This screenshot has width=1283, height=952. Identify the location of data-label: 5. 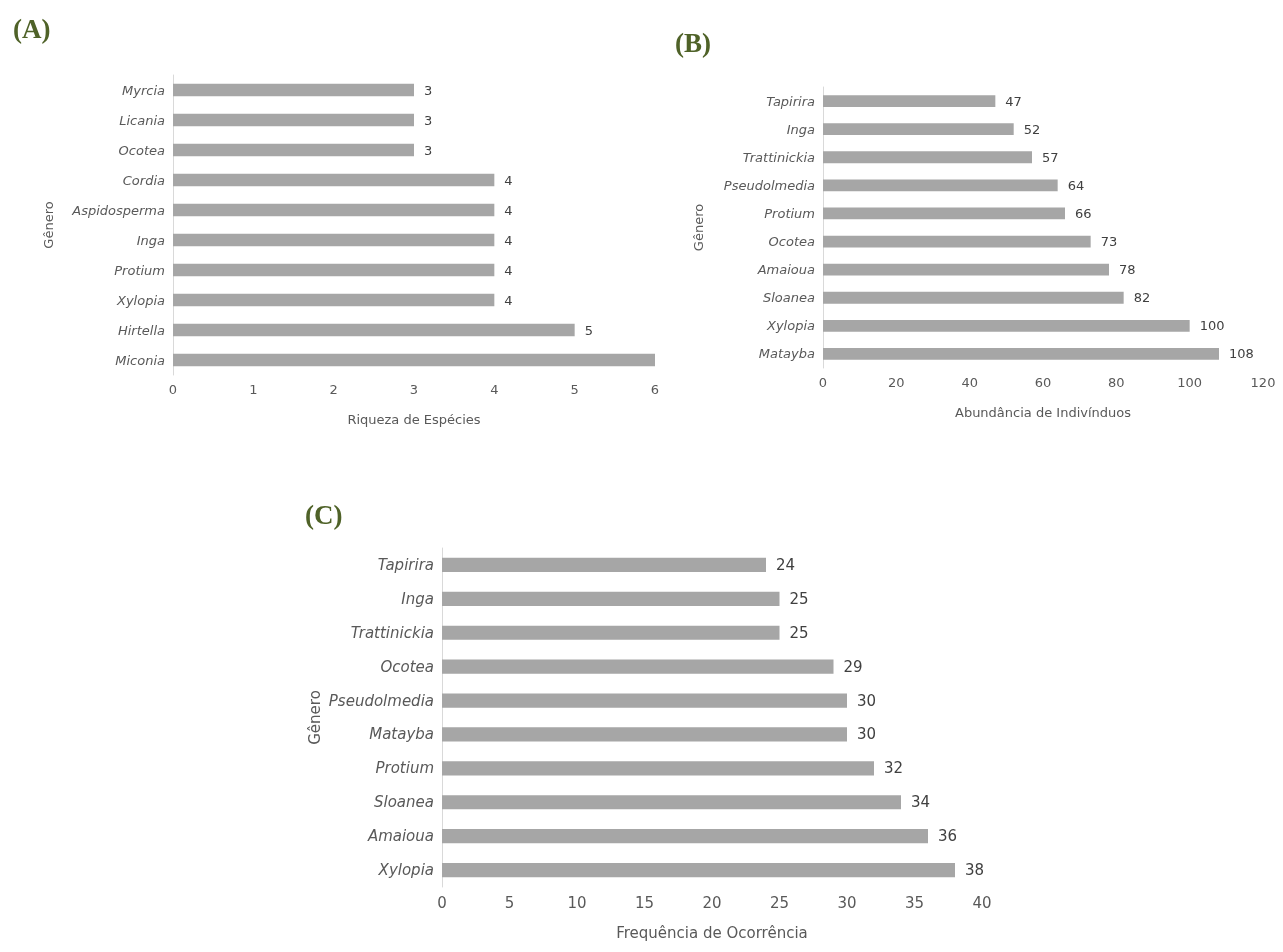
(588, 330).